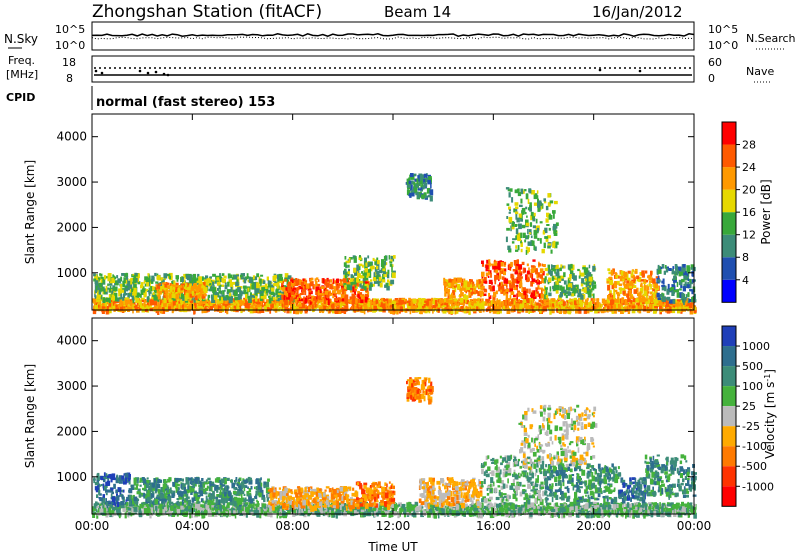 The width and height of the screenshot is (800, 554). I want to click on colorbar-segment, so click(729, 133).